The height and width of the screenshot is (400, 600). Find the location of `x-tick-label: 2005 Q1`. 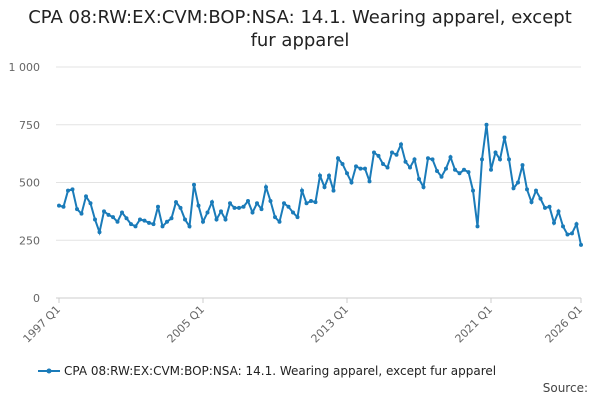

x-tick-label: 2005 Q1 is located at coordinates (186, 324).